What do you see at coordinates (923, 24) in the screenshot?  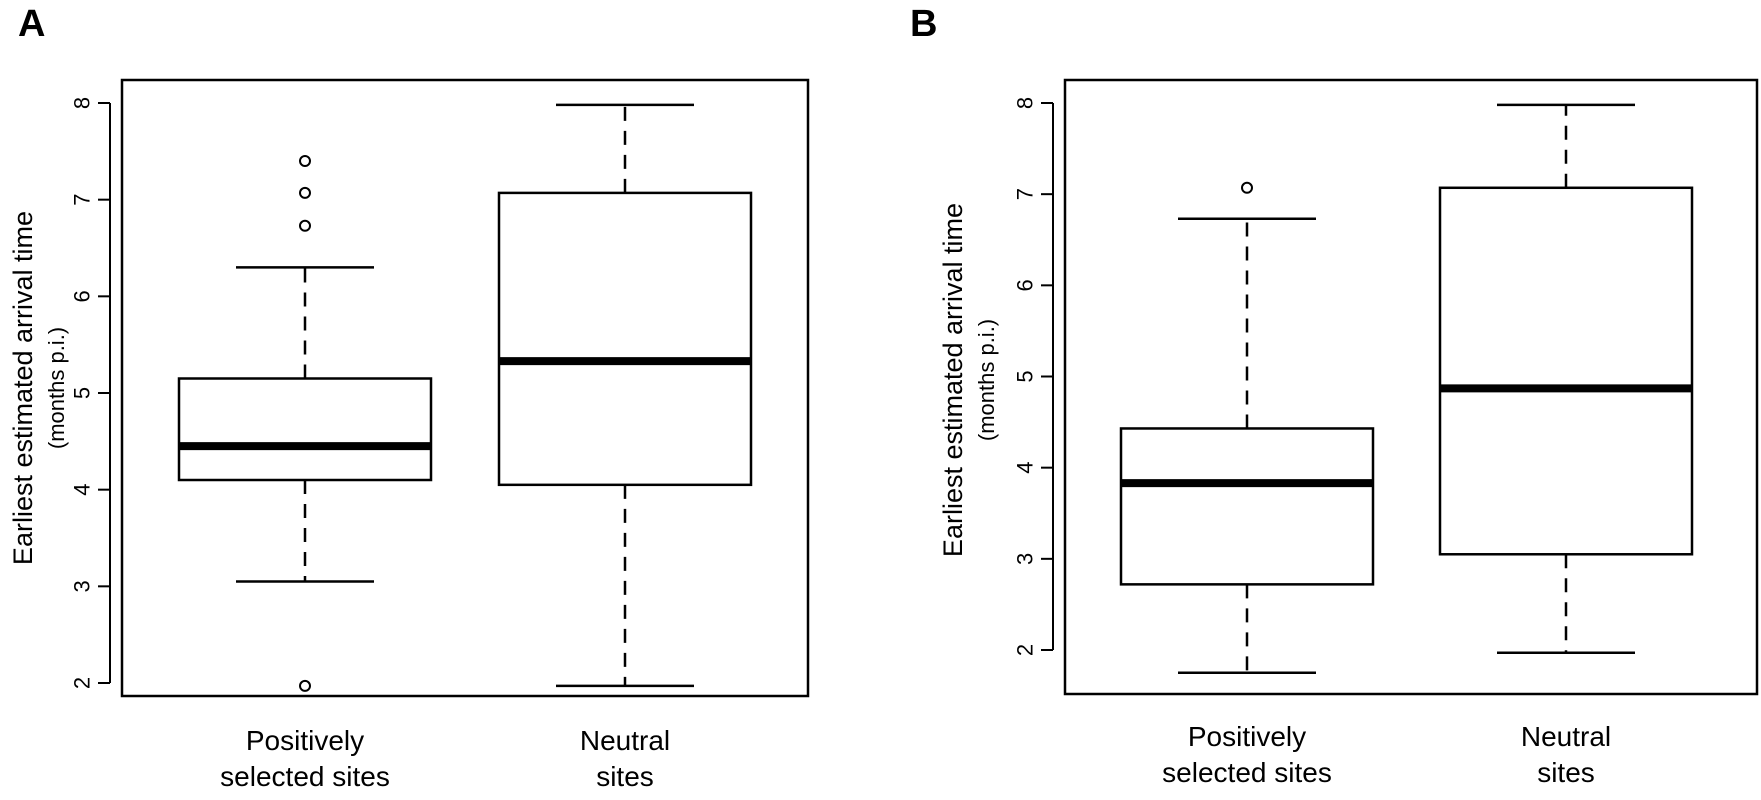 I see `panel-letter: B` at bounding box center [923, 24].